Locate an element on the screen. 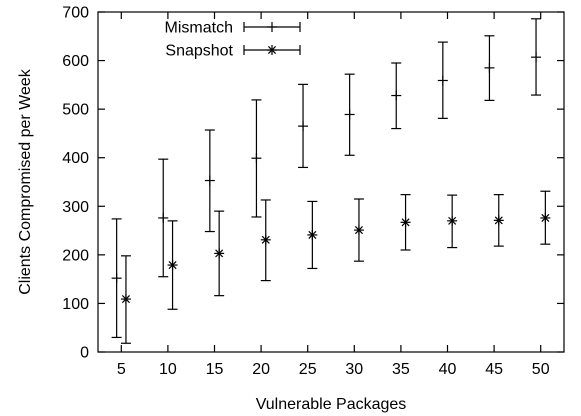 The height and width of the screenshot is (416, 581). x-tick-label: 15 is located at coordinates (215, 369).